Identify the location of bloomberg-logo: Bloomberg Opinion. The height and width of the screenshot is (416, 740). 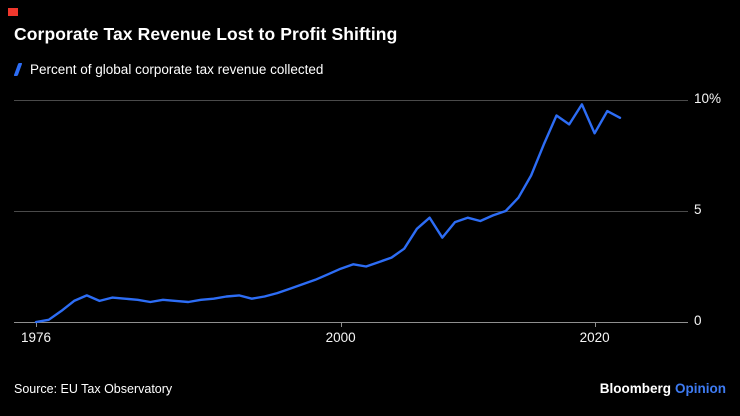
(663, 388).